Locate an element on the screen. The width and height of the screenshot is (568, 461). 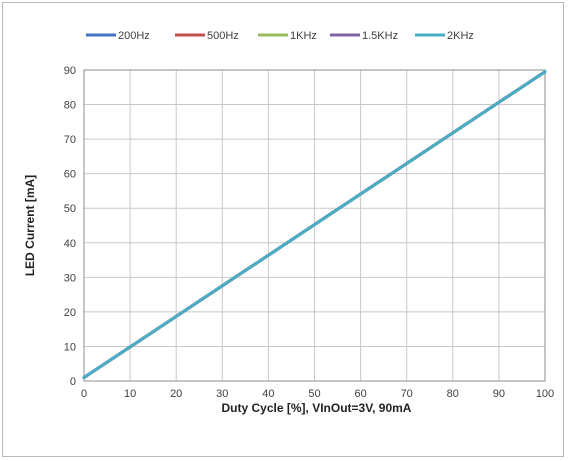
y-tick-label: 40 is located at coordinates (70, 244).